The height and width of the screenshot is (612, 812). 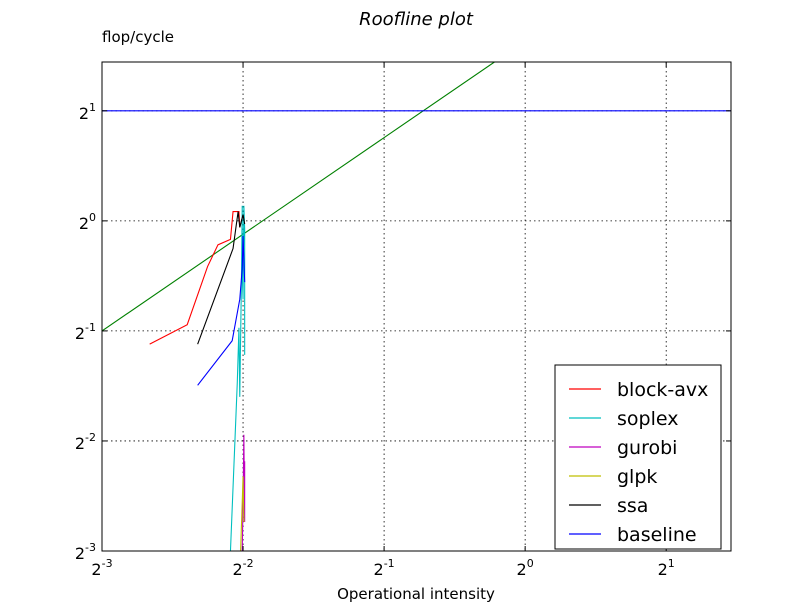 I want to click on chart-title: Roofline plot, so click(x=416, y=19).